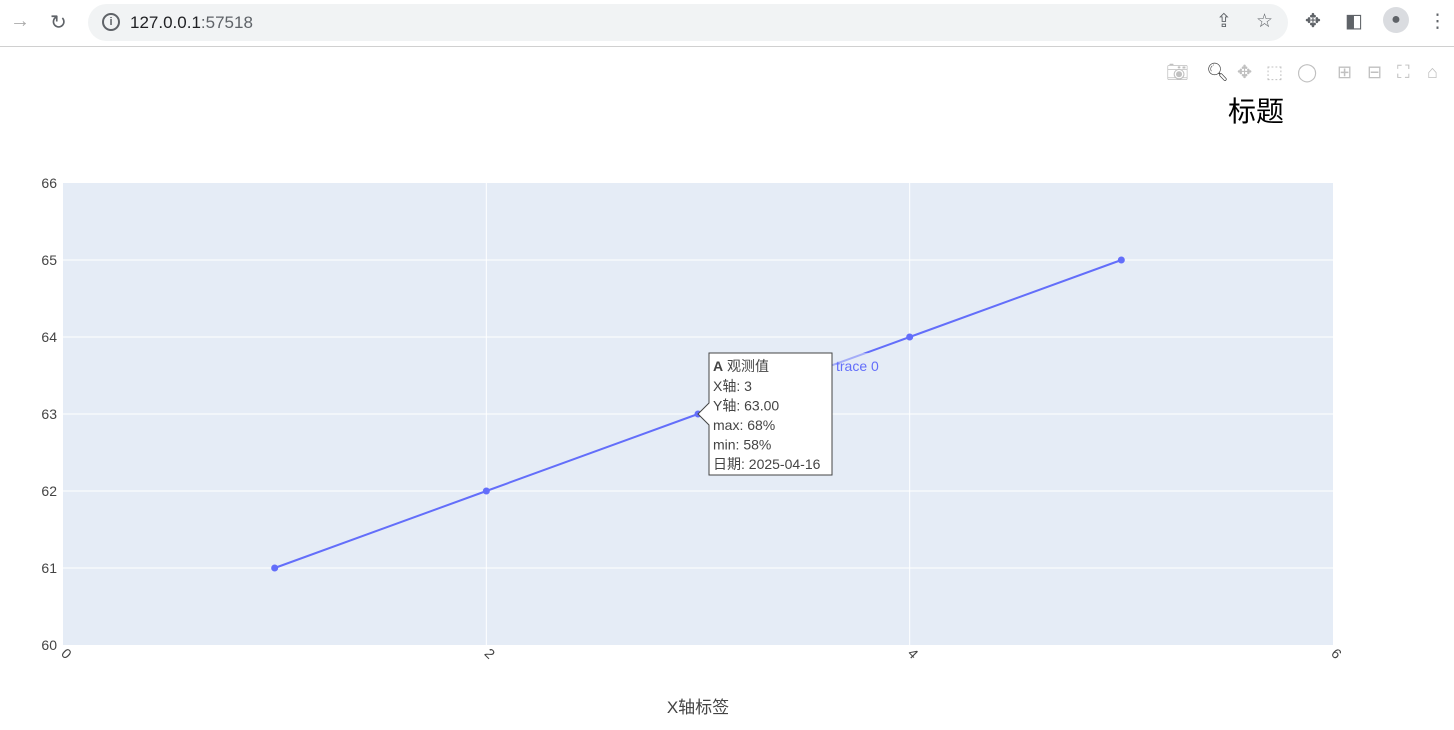 The width and height of the screenshot is (1454, 730). I want to click on url-port: :57518, so click(226, 22).